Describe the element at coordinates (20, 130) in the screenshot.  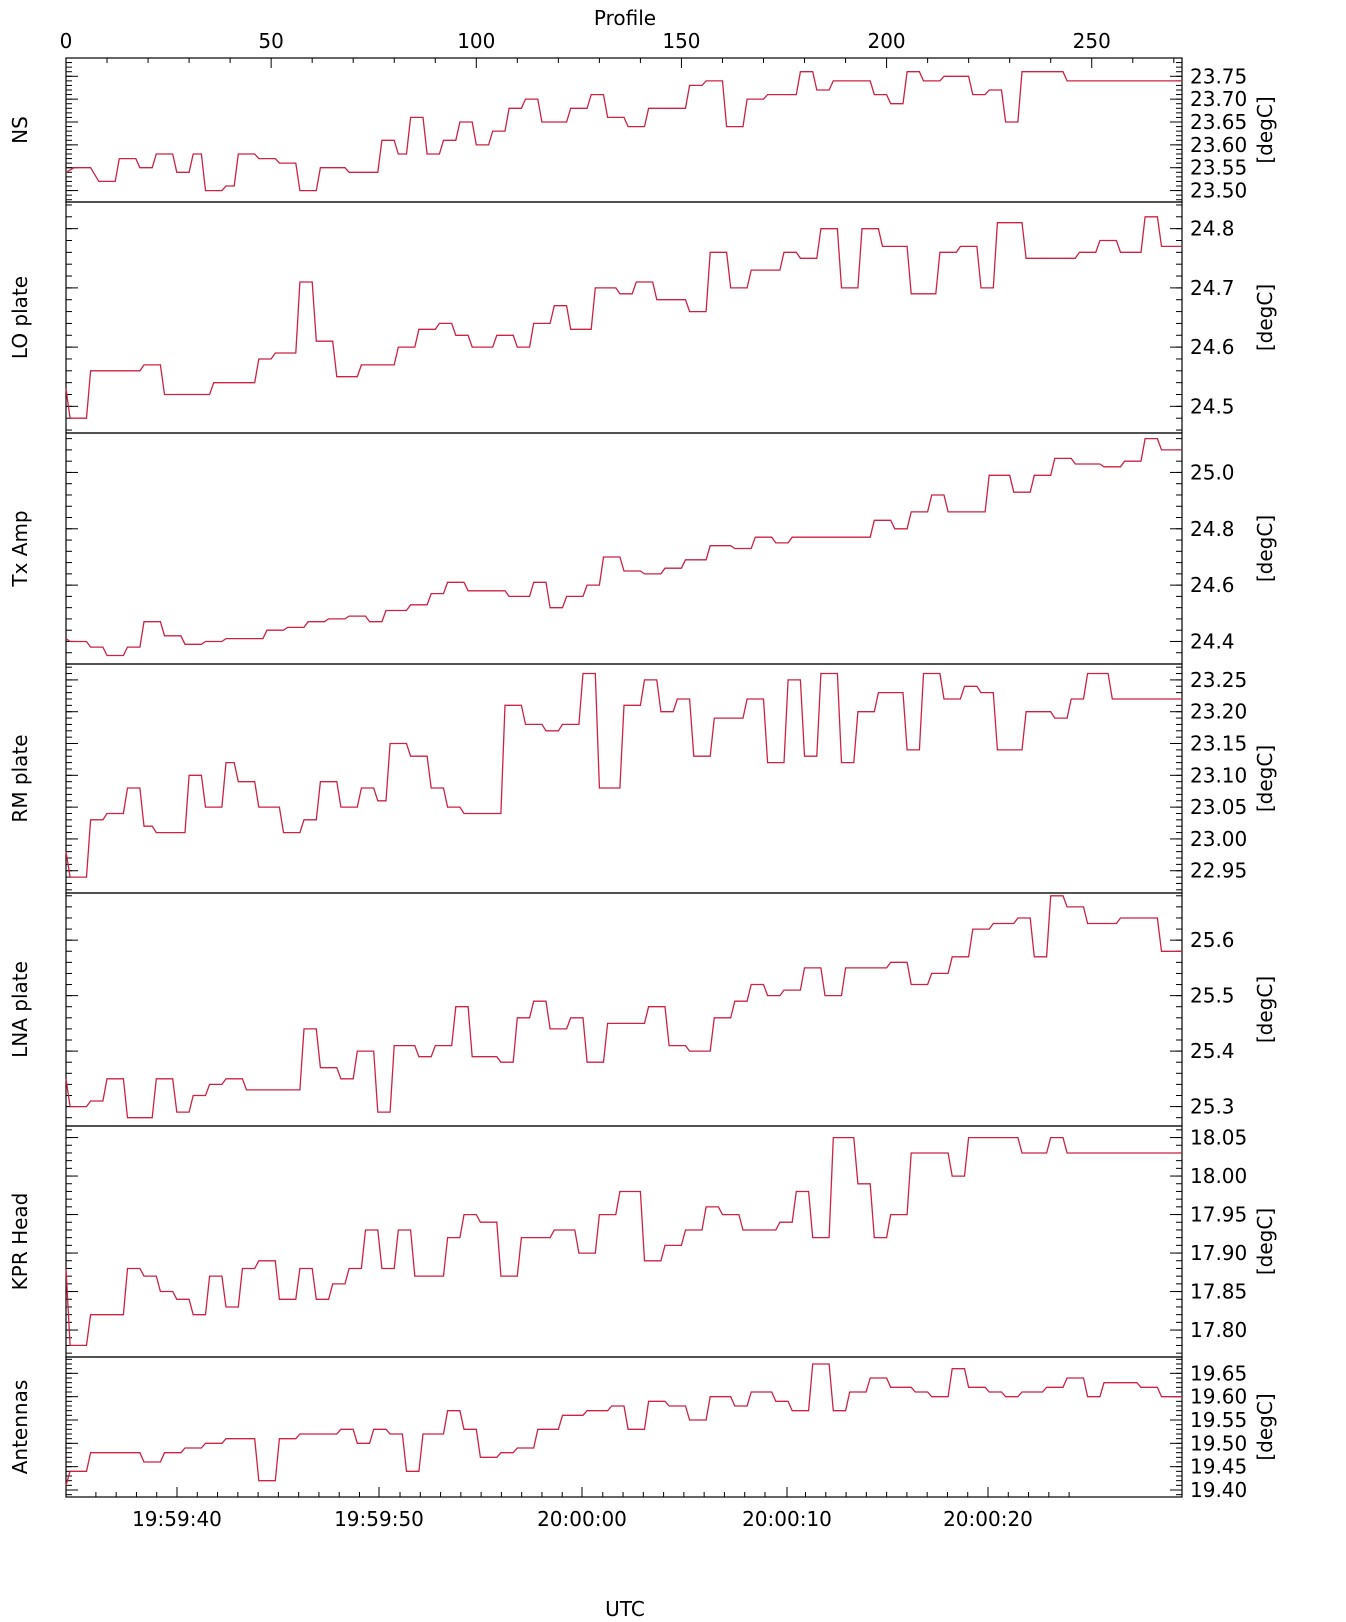
I see `panel-label: NS` at that location.